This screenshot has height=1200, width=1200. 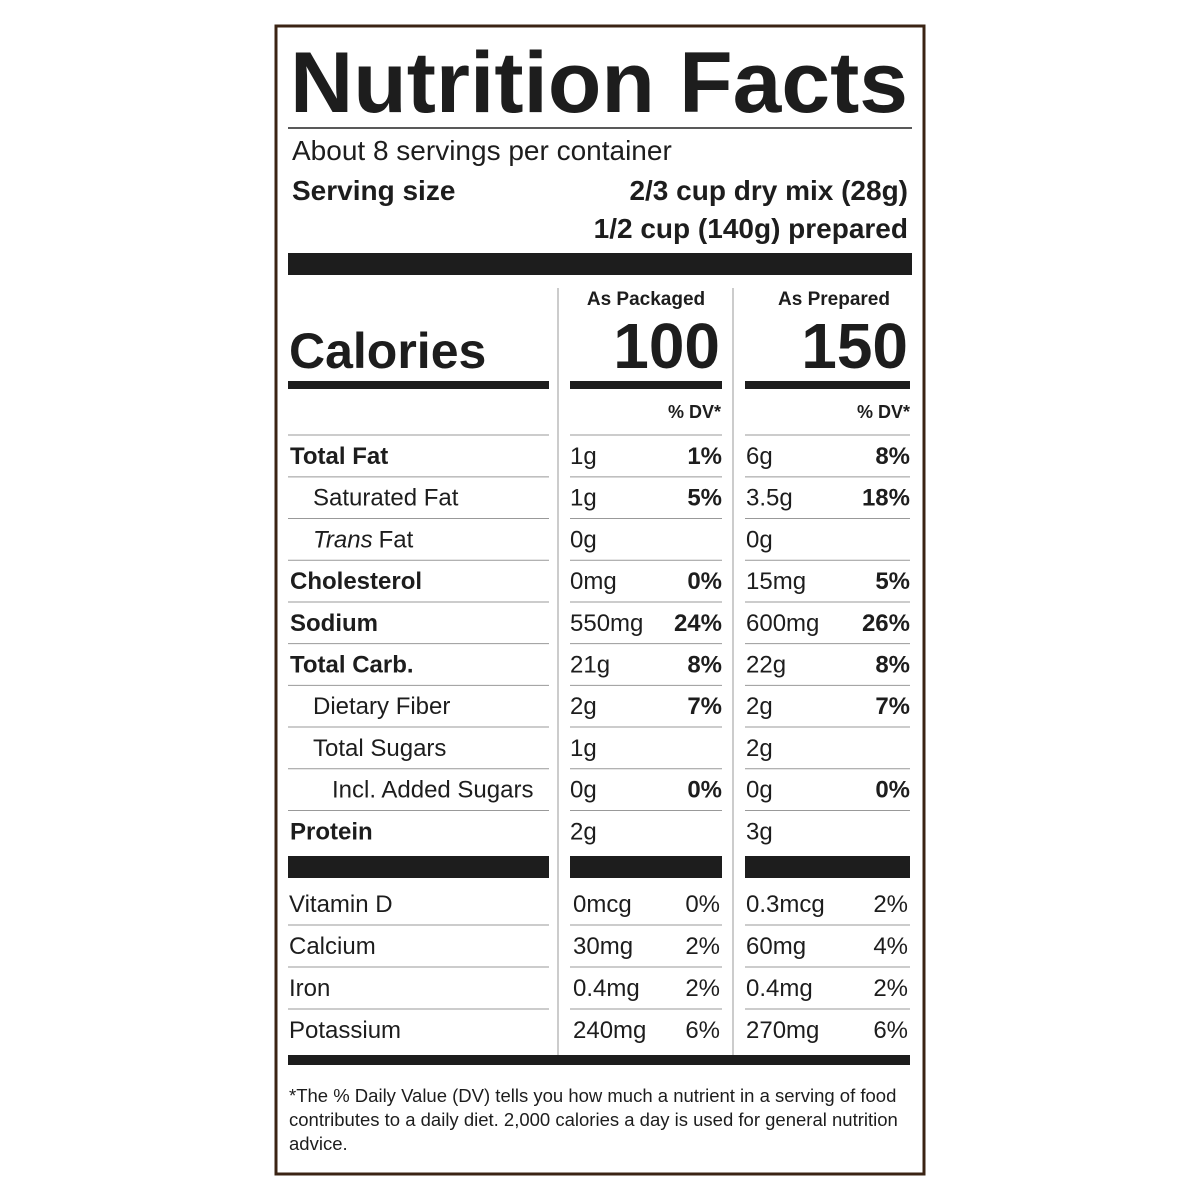 I want to click on serving-size: 1/2 cup (140g) prepared, so click(x=751, y=228).